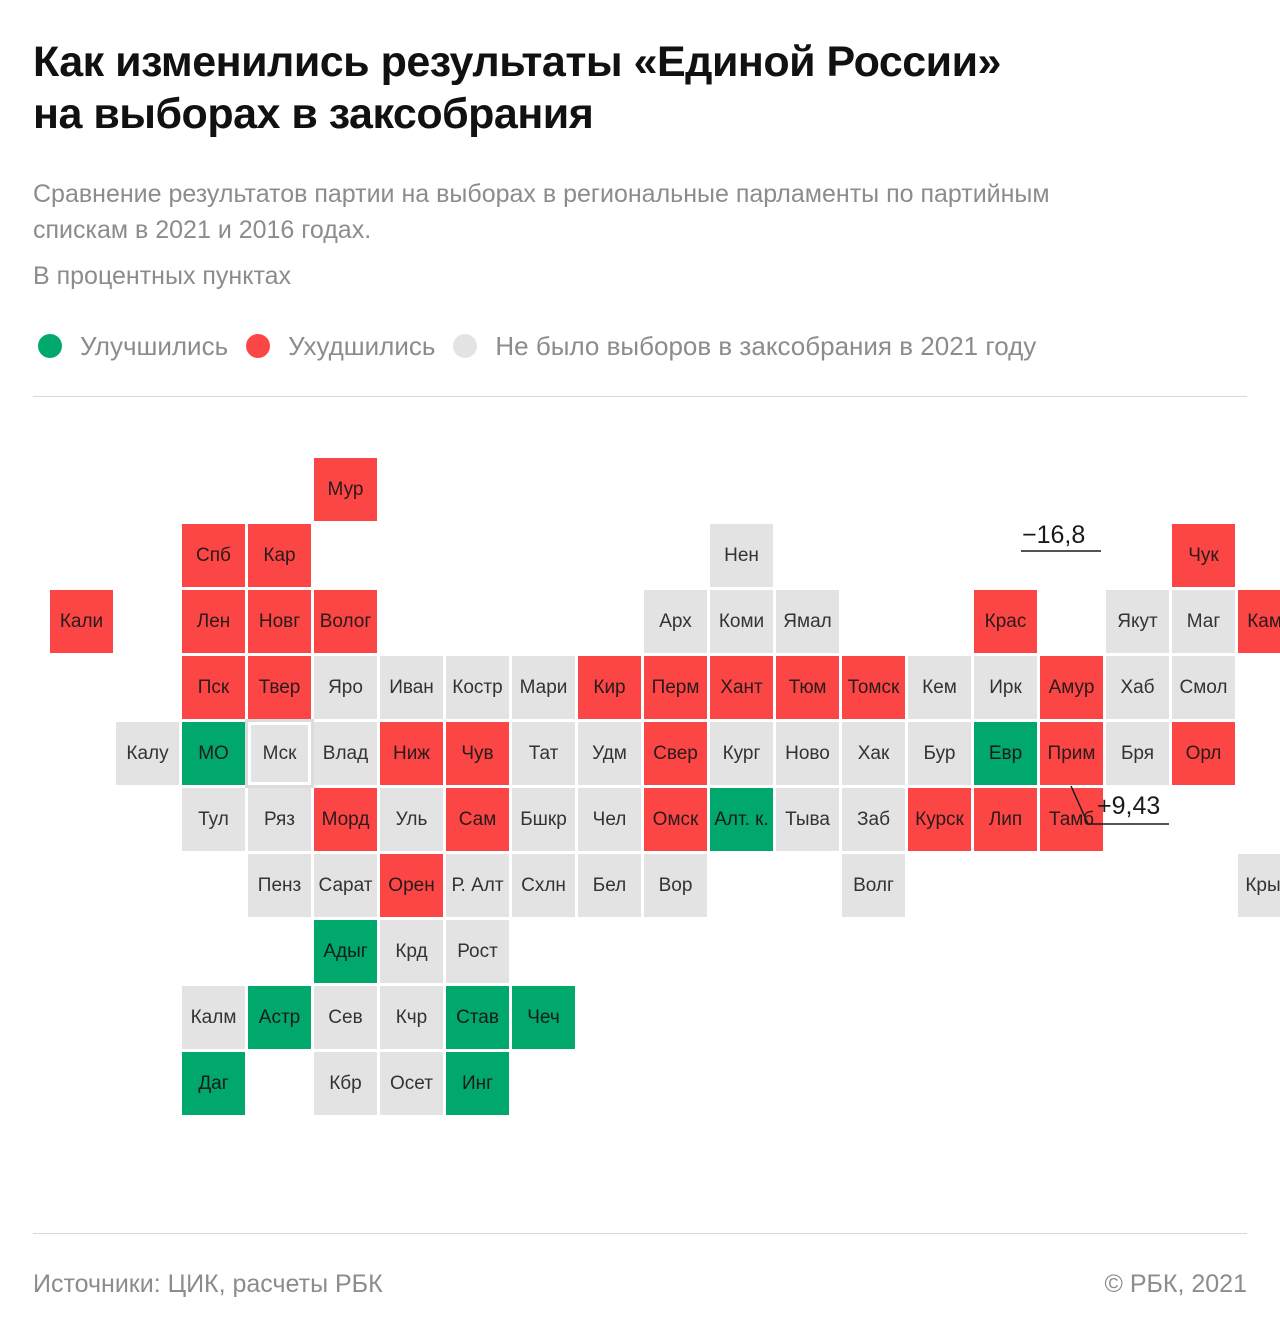  What do you see at coordinates (1203, 621) in the screenshot?
I see `region-tile: Маг` at bounding box center [1203, 621].